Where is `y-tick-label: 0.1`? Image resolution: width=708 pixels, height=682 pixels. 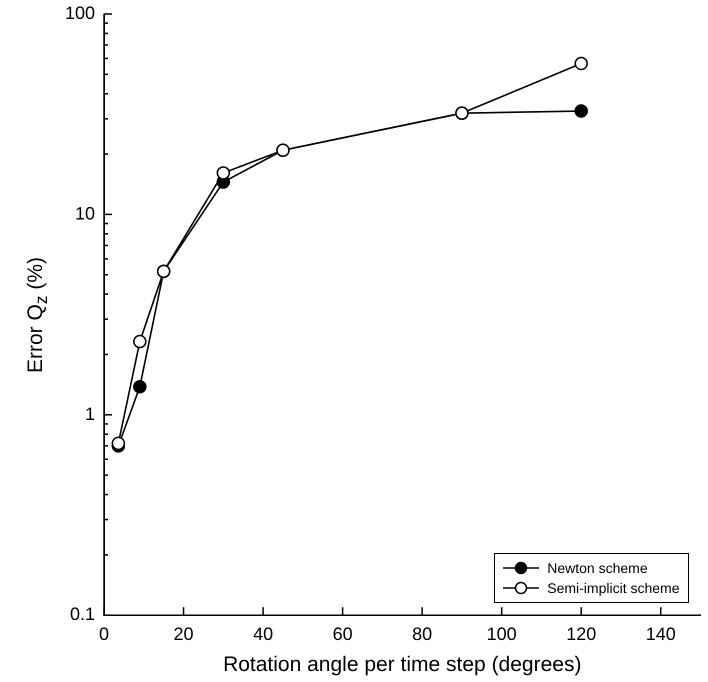
y-tick-label: 0.1 is located at coordinates (83, 614).